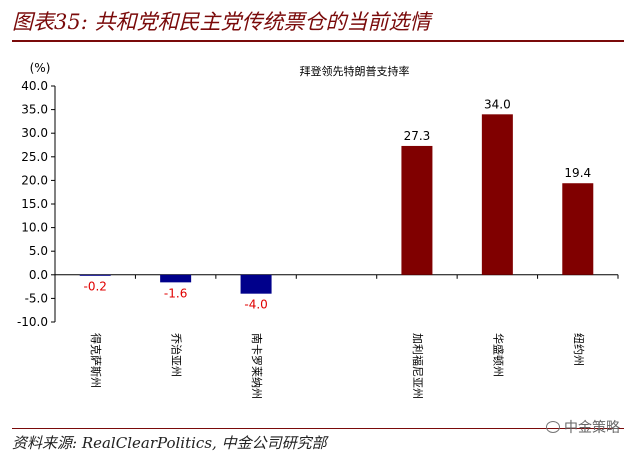 The height and width of the screenshot is (456, 634). I want to click on data-label: -0.2, so click(95, 287).